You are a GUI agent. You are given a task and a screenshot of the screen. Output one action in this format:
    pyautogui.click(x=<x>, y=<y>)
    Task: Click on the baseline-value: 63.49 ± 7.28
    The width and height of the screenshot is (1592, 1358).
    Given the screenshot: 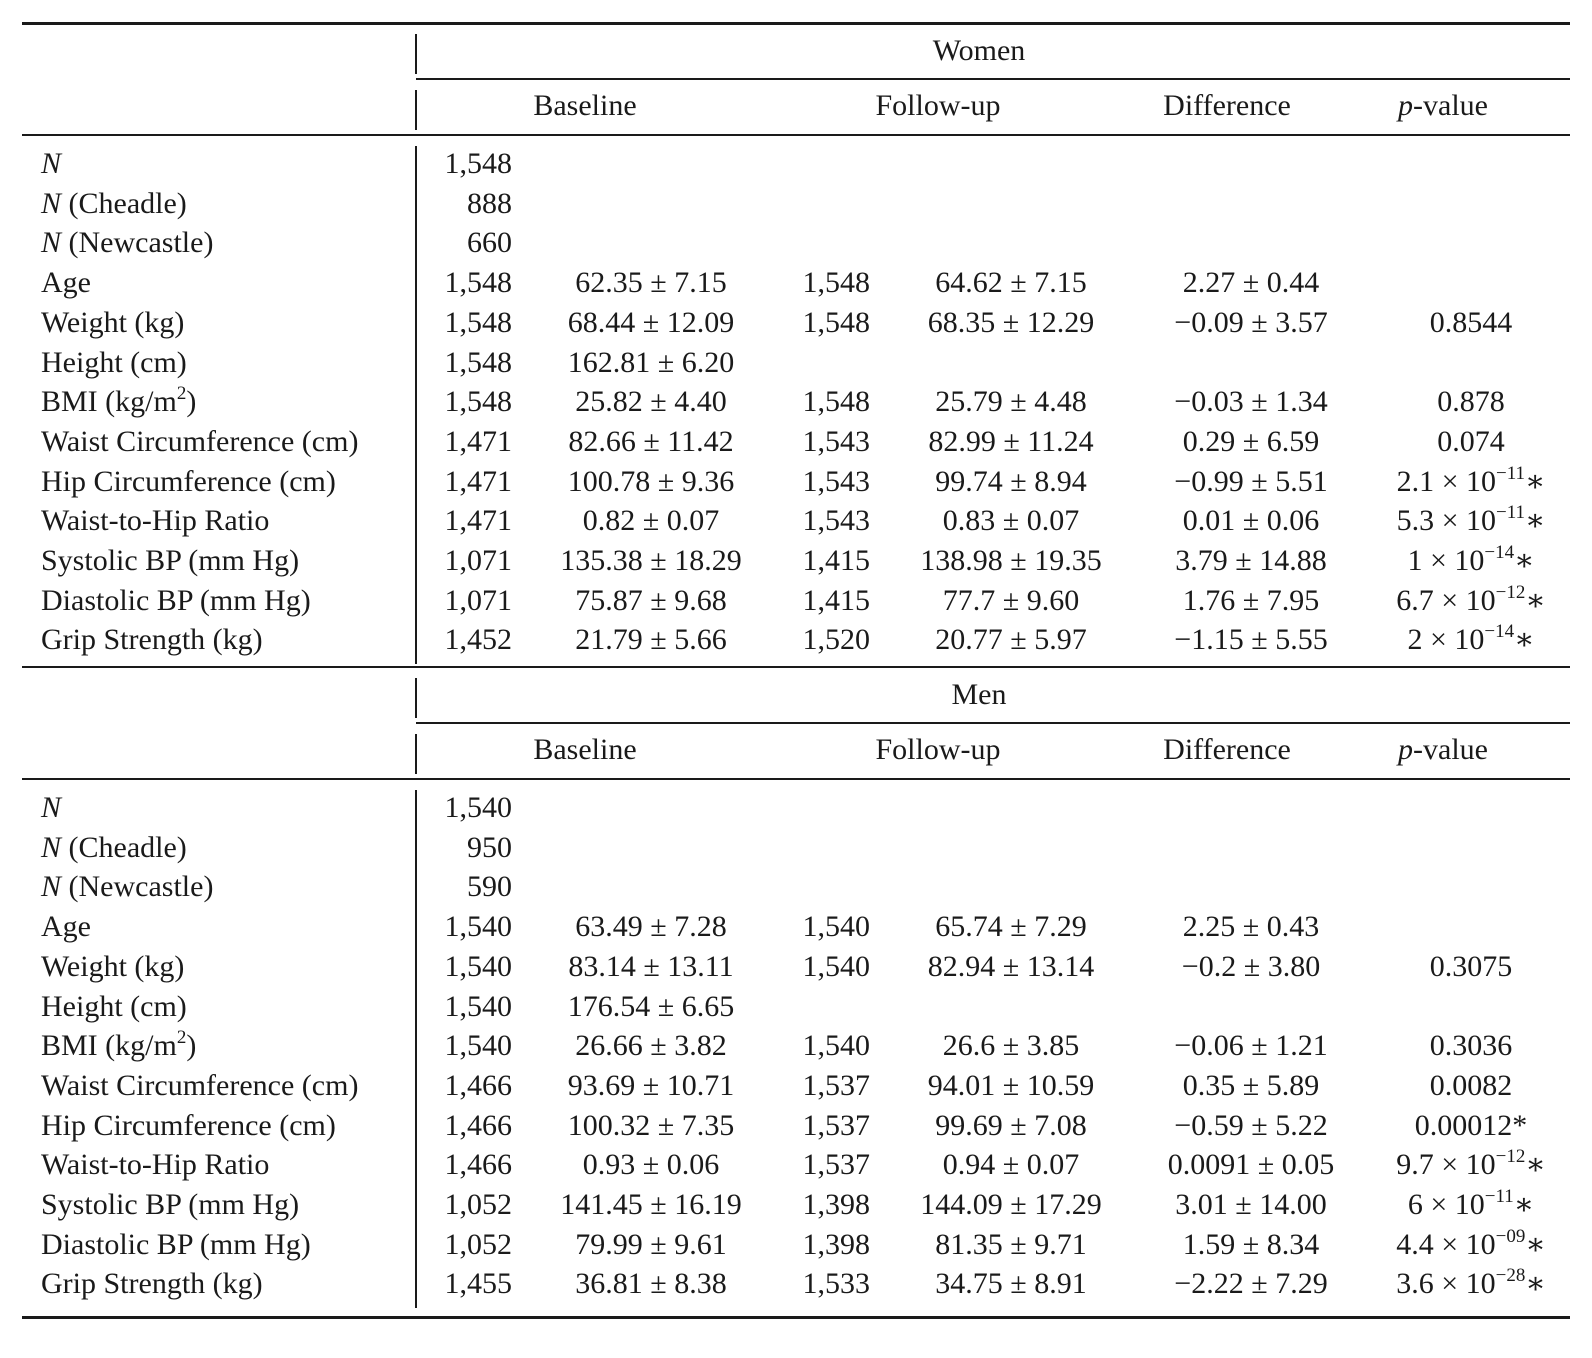 What is the action you would take?
    pyautogui.click(x=651, y=927)
    